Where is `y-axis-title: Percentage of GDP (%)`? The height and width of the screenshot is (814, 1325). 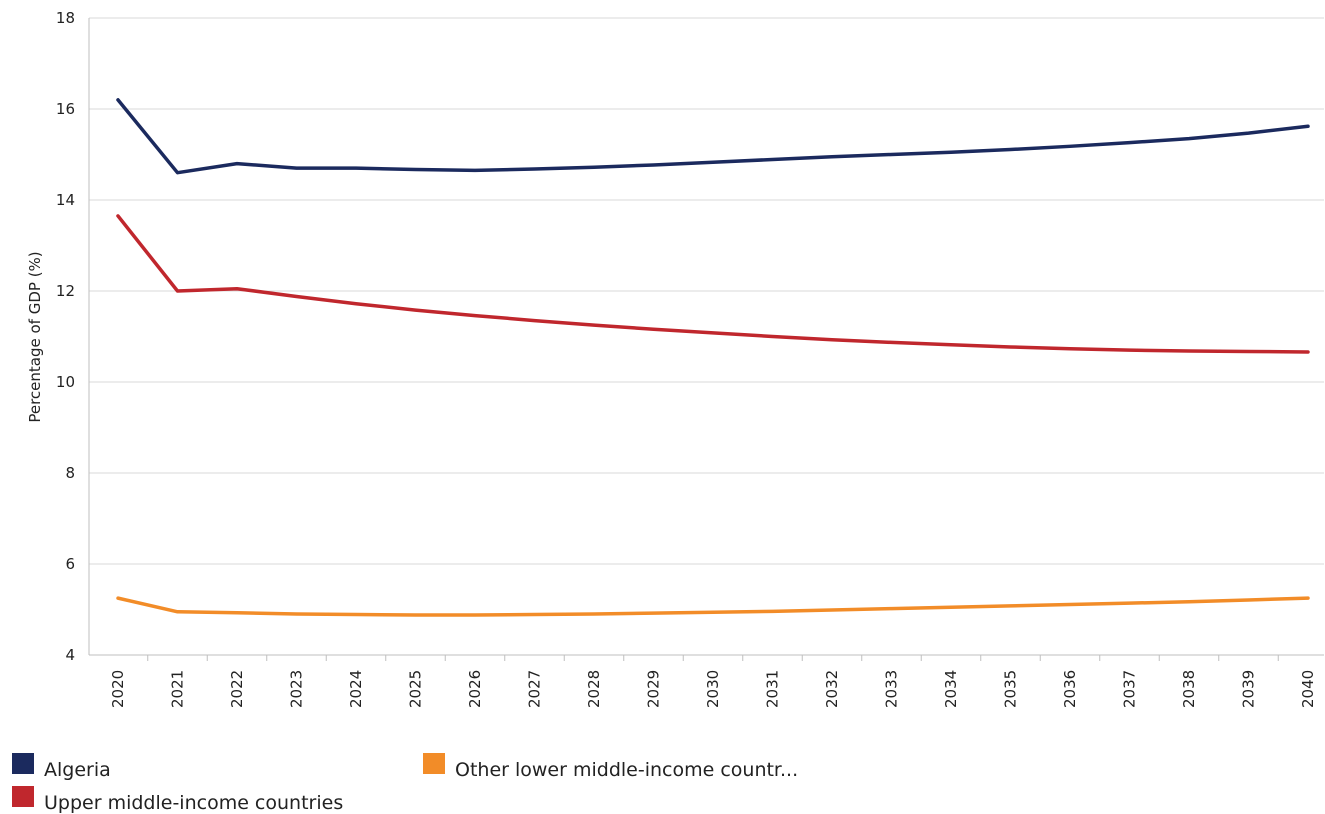
y-axis-title: Percentage of GDP (%) is located at coordinates (35, 336).